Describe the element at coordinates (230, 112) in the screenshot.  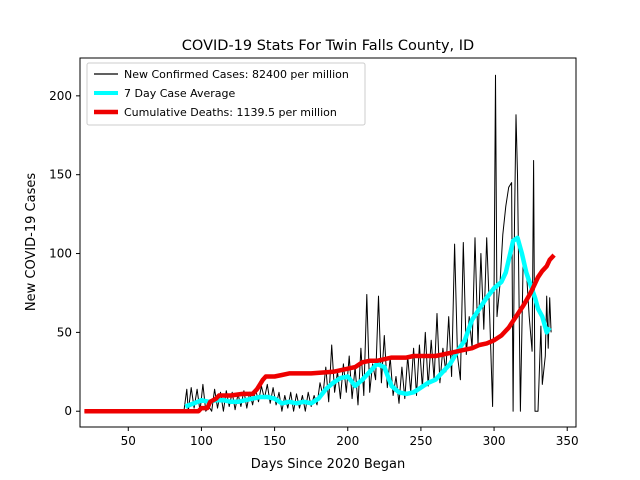
I see `legend-label-deaths: Cumulative Deaths: 1139.5 per million` at that location.